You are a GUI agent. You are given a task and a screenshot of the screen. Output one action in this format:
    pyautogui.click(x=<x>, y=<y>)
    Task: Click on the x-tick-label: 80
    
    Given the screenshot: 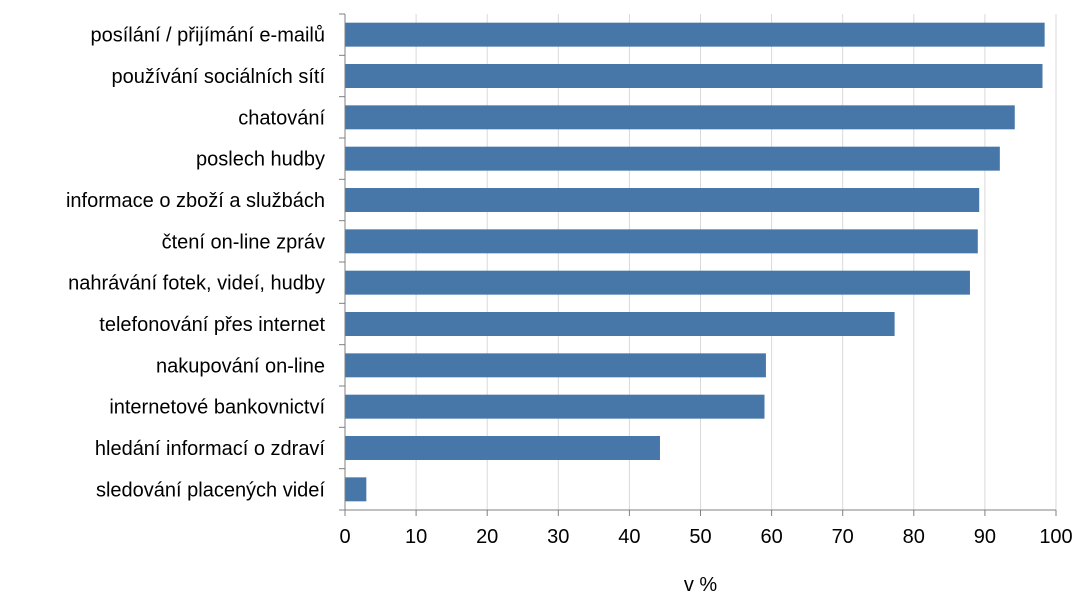 What is the action you would take?
    pyautogui.click(x=914, y=537)
    